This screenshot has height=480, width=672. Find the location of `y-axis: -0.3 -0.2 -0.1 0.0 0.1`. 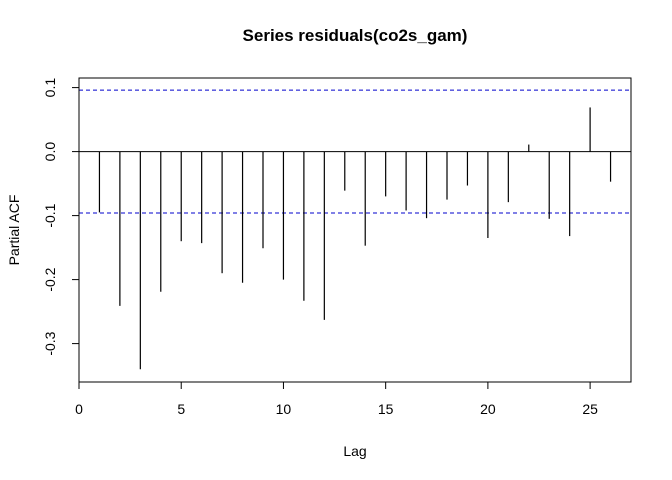

y-axis: -0.3 -0.2 -0.1 0.0 0.1 is located at coordinates (61, 217).